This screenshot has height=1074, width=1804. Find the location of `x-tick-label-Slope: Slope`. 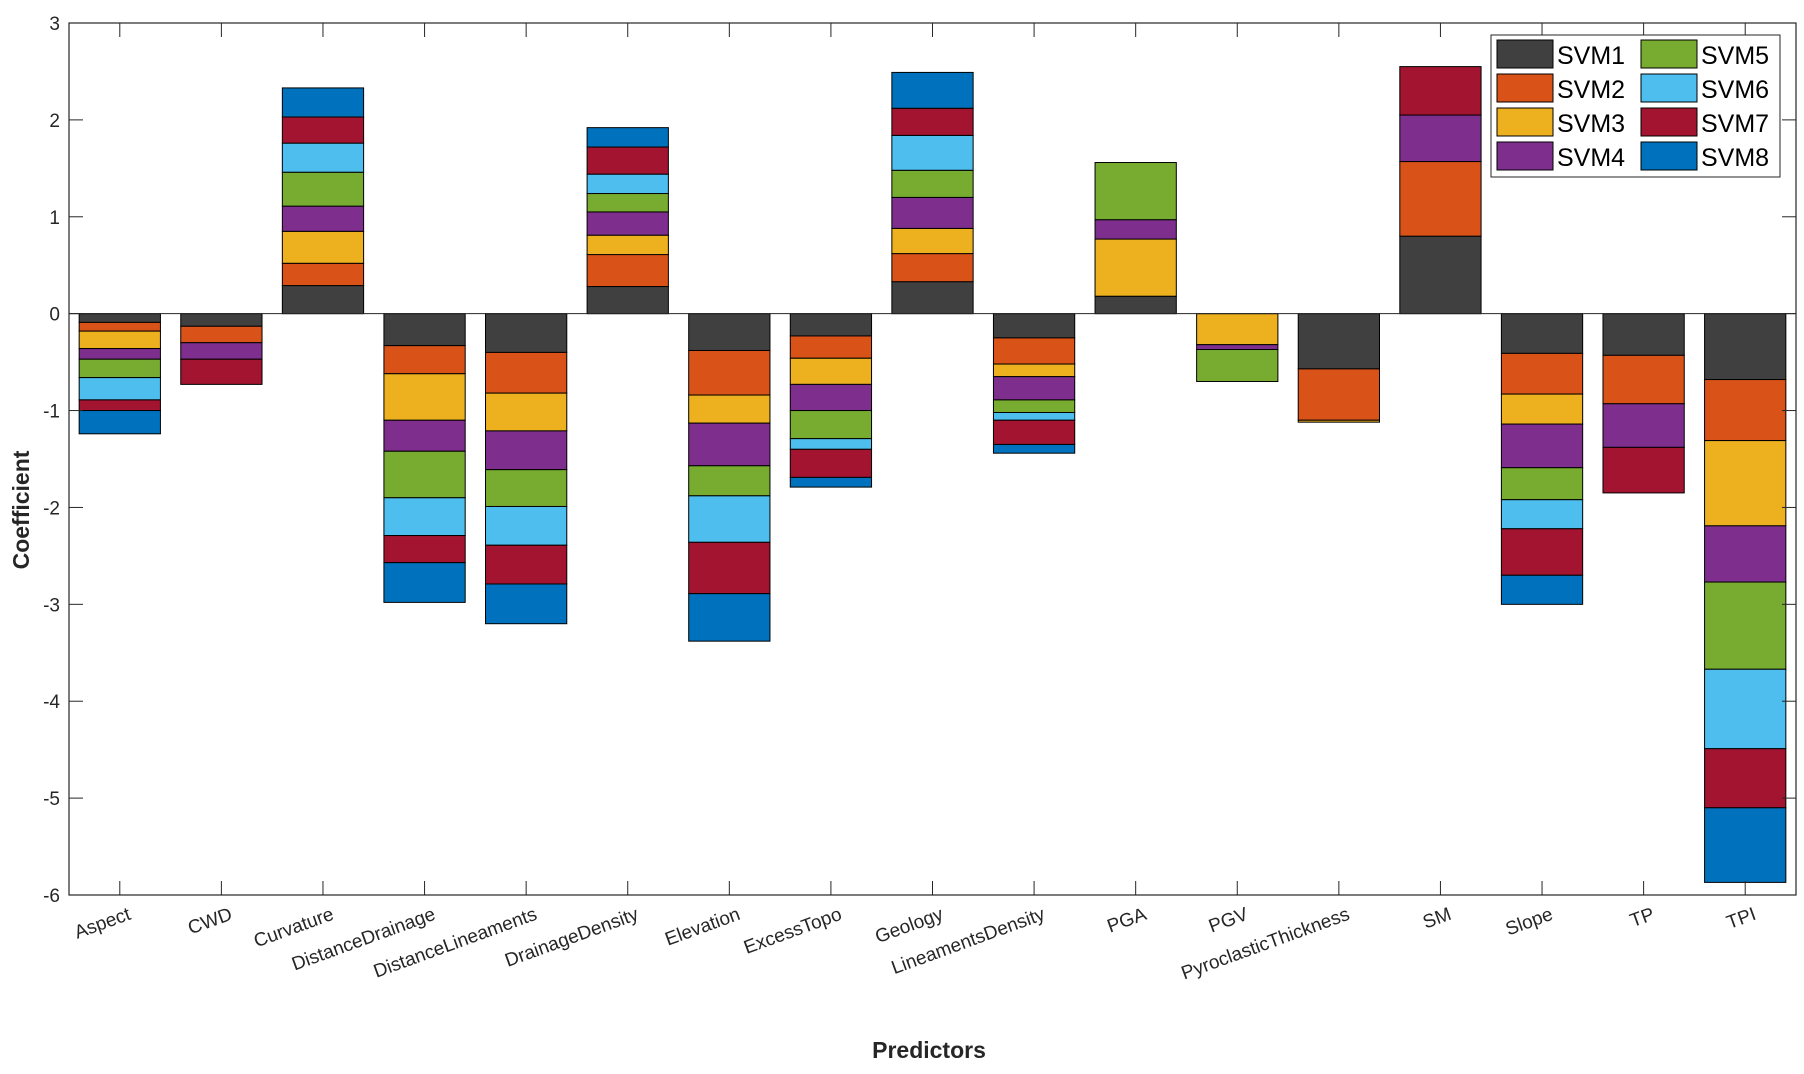

x-tick-label-Slope: Slope is located at coordinates (1529, 922).